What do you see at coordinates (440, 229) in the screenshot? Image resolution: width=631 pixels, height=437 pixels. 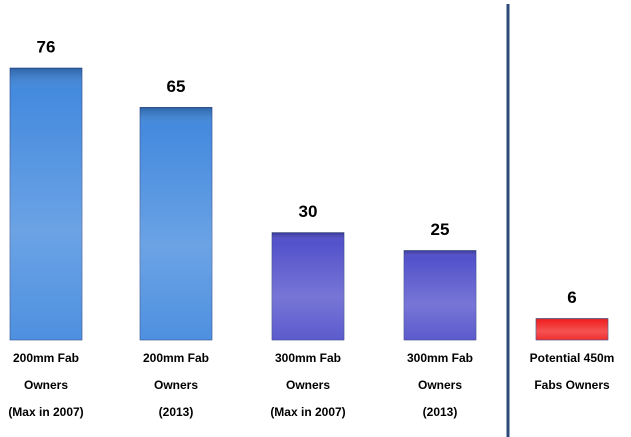 I see `value-label: 25` at bounding box center [440, 229].